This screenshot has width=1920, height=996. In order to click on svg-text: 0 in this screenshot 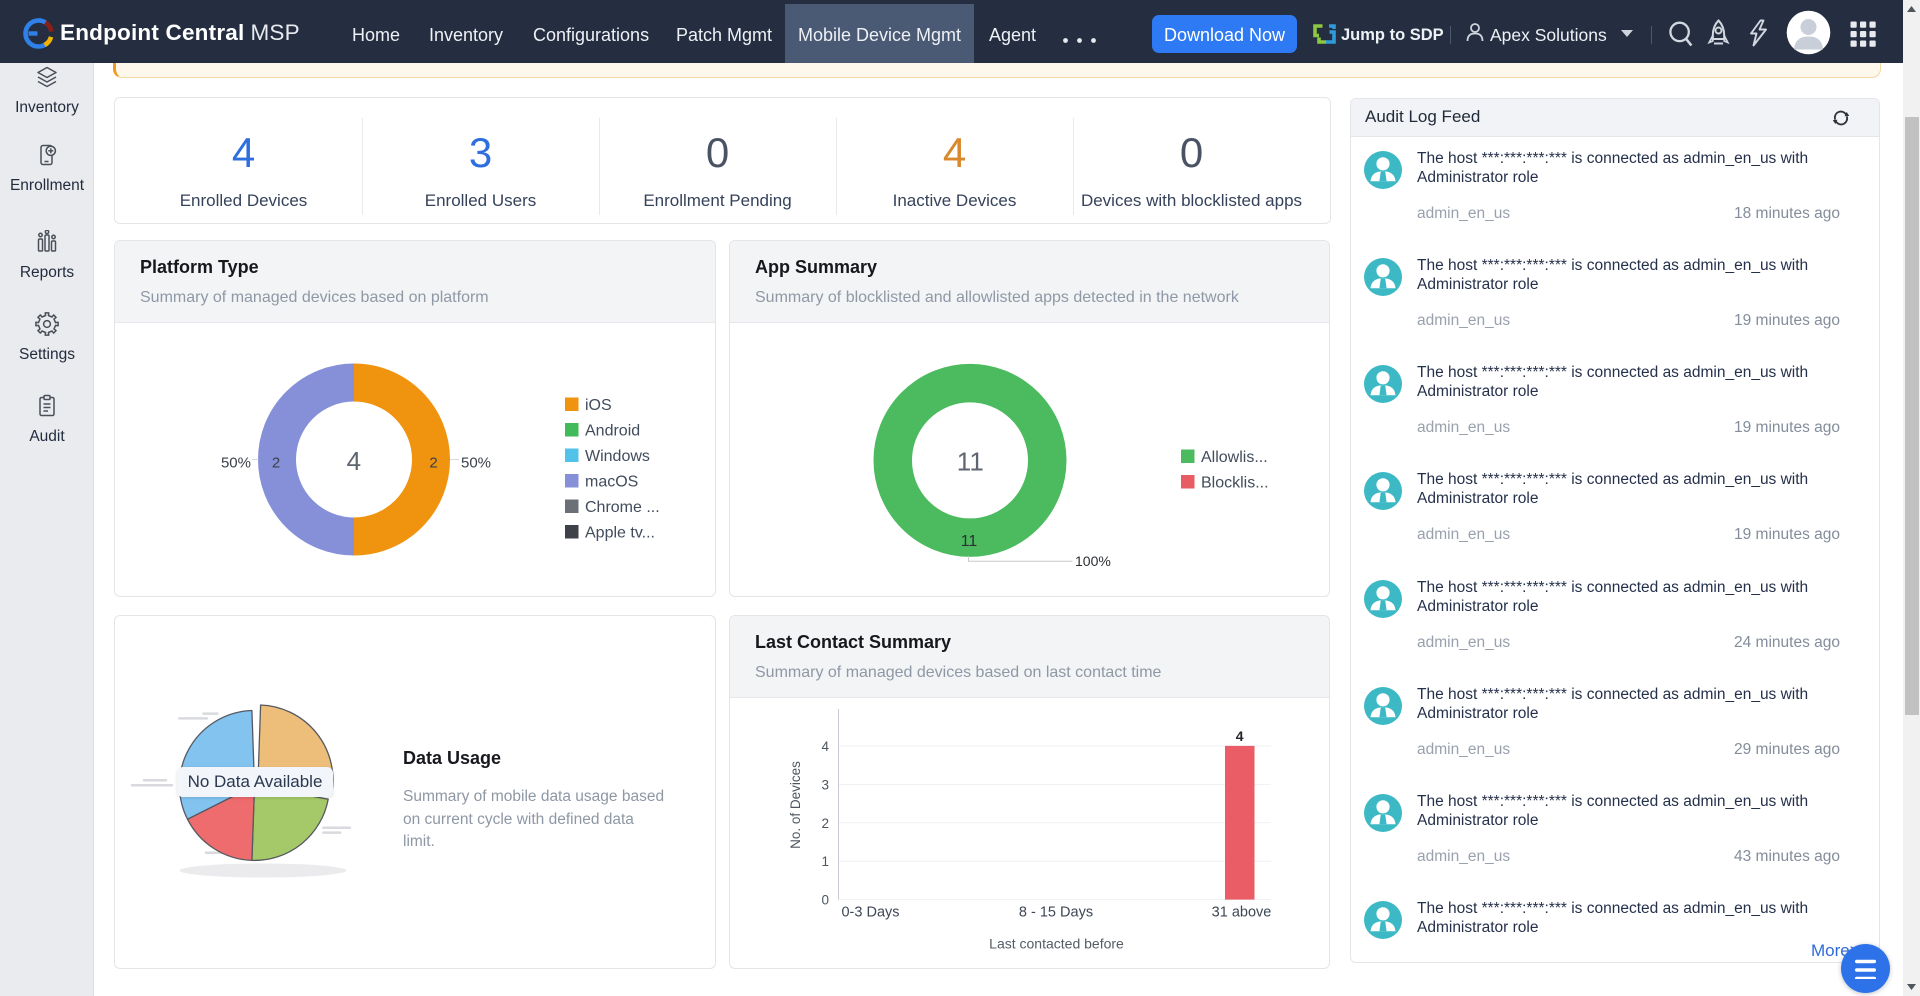, I will do `click(825, 900)`.